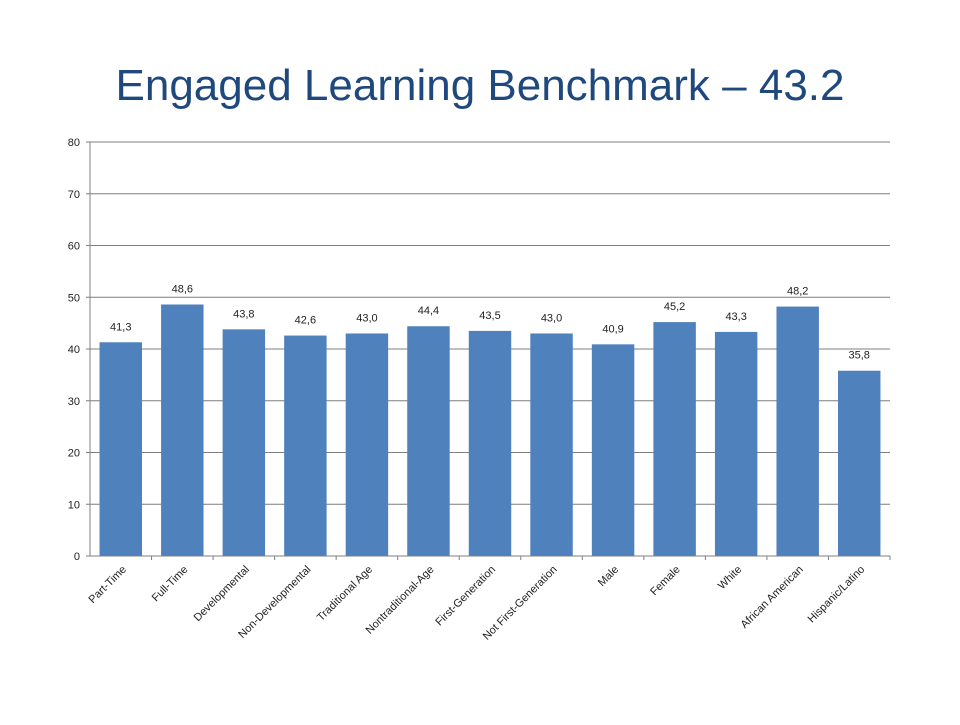  What do you see at coordinates (74, 454) in the screenshot?
I see `y-tick-label: 20` at bounding box center [74, 454].